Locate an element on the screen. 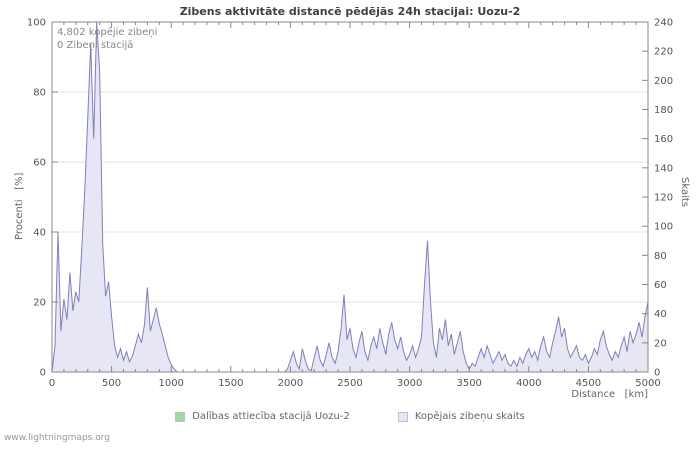  svg-text: 5000 is located at coordinates (647, 383).